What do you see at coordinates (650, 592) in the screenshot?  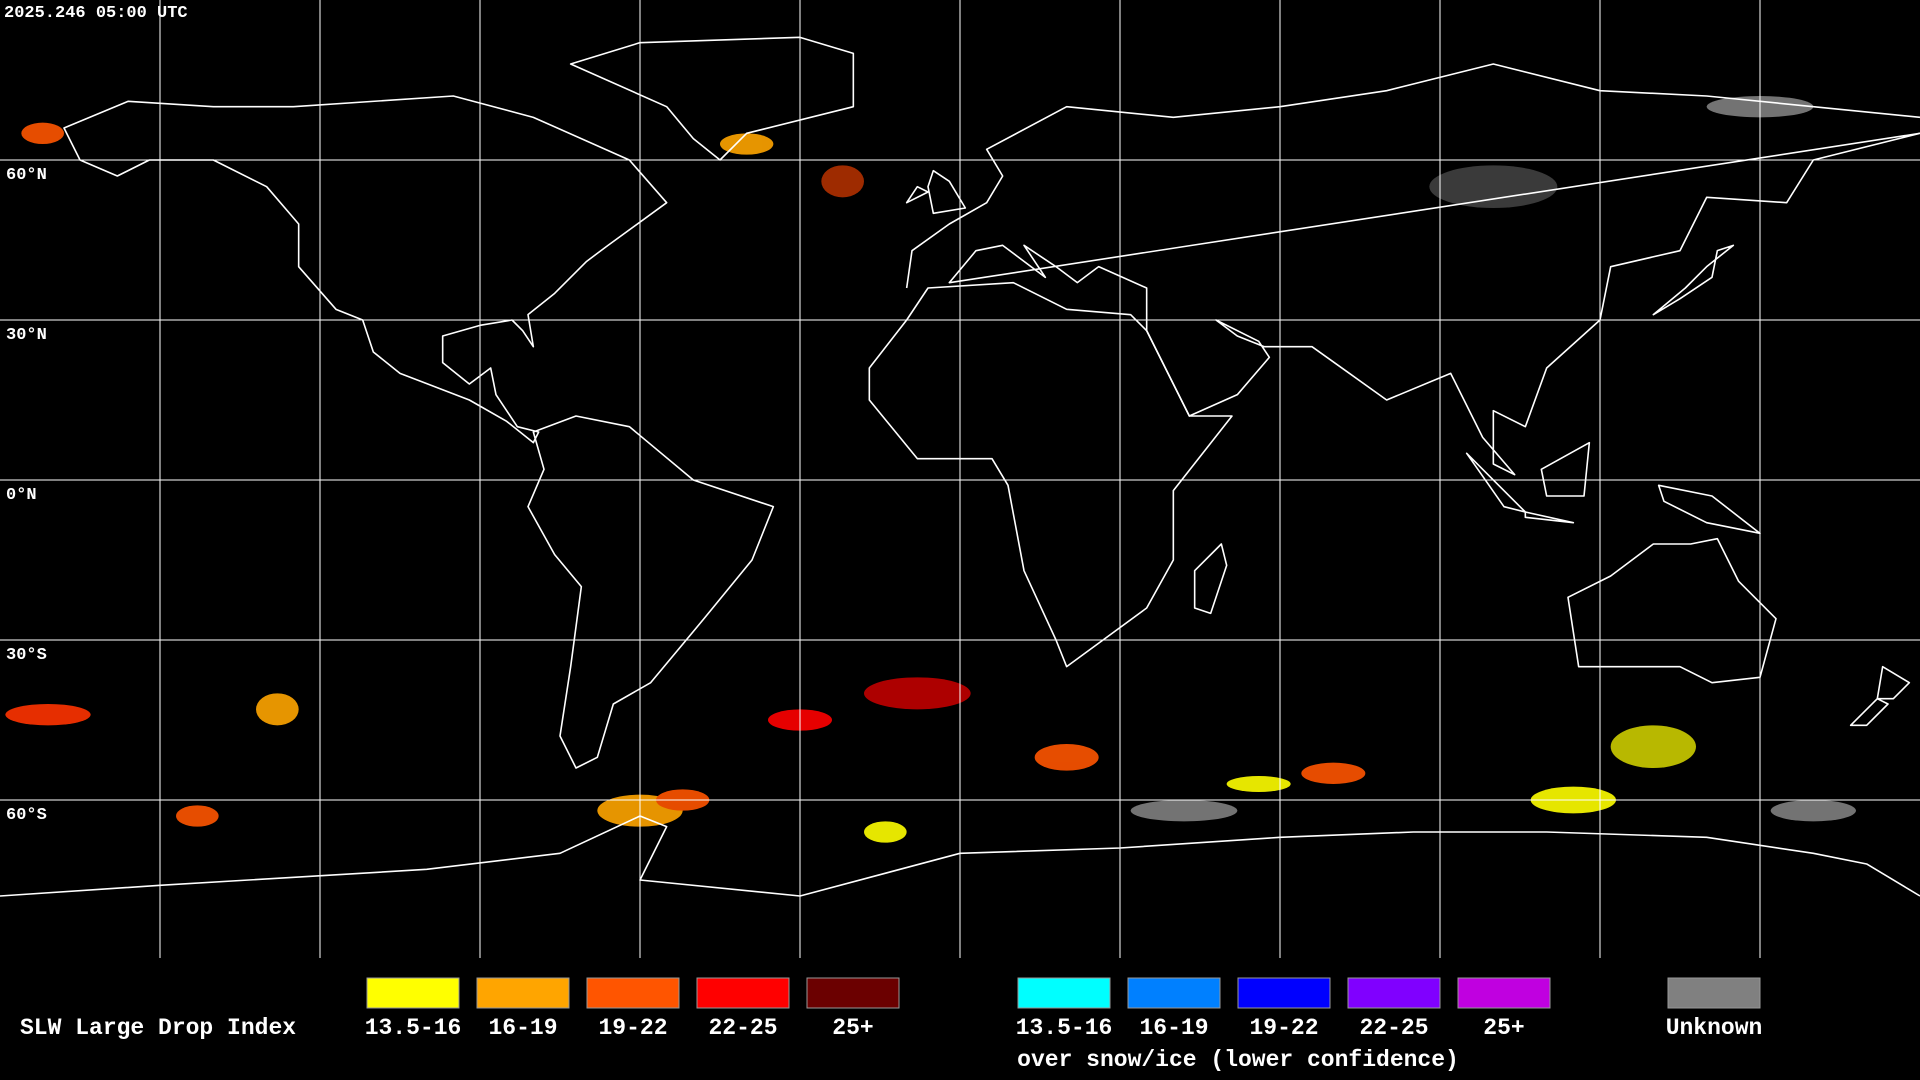 I see `south-america` at bounding box center [650, 592].